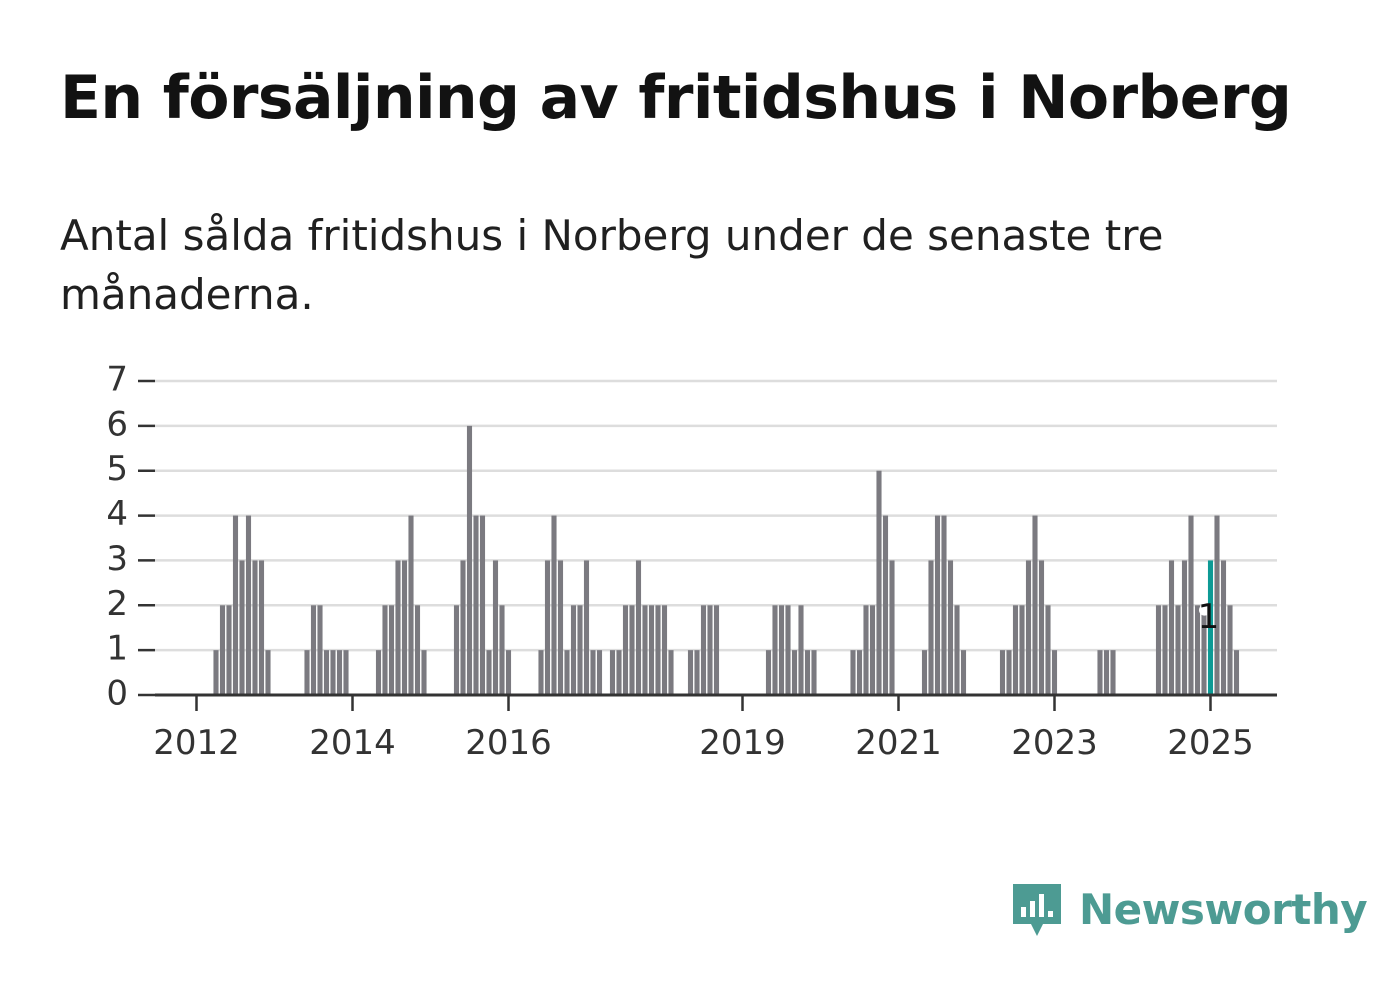  I want to click on x-tick-label: 2014, so click(352, 743).